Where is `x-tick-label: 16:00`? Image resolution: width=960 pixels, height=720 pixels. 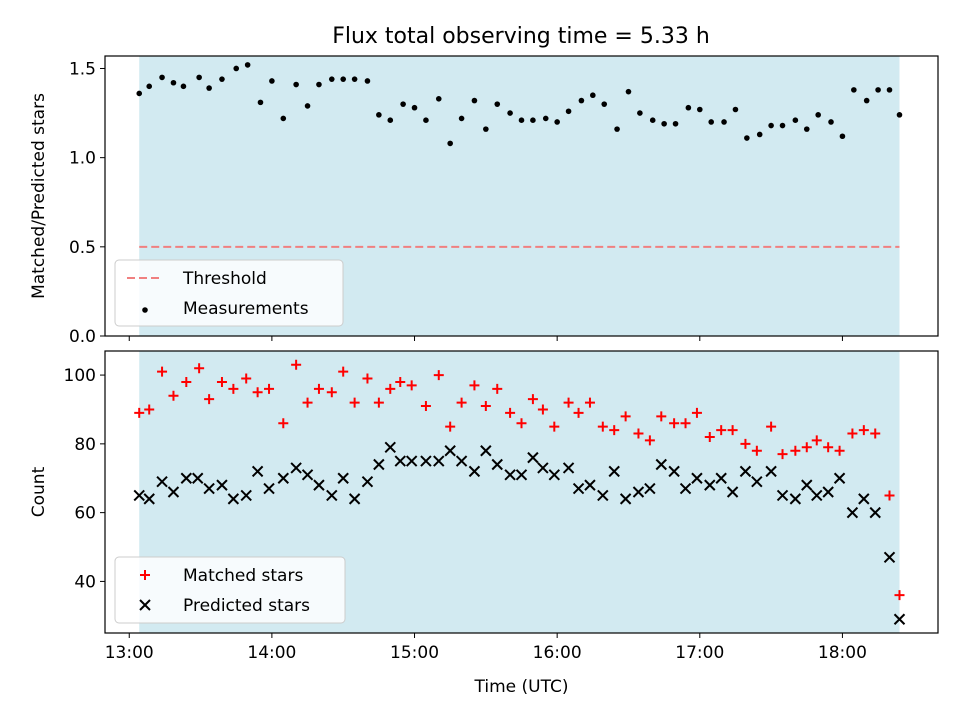
x-tick-label: 16:00 is located at coordinates (557, 653).